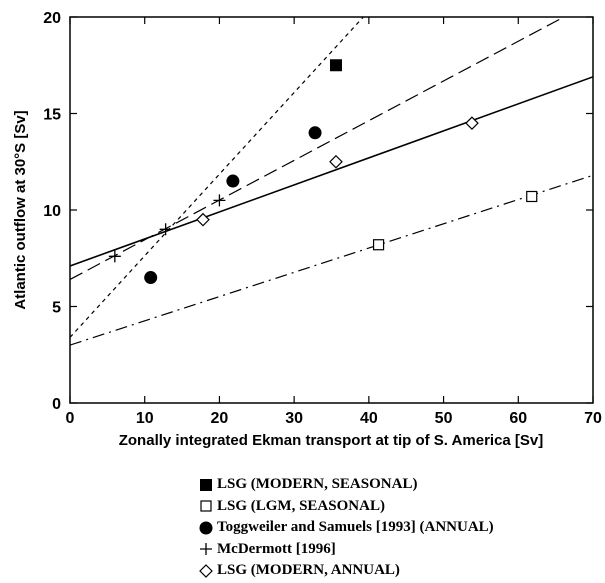 The image size is (605, 583). I want to click on y-tick-label: 20, so click(52, 18).